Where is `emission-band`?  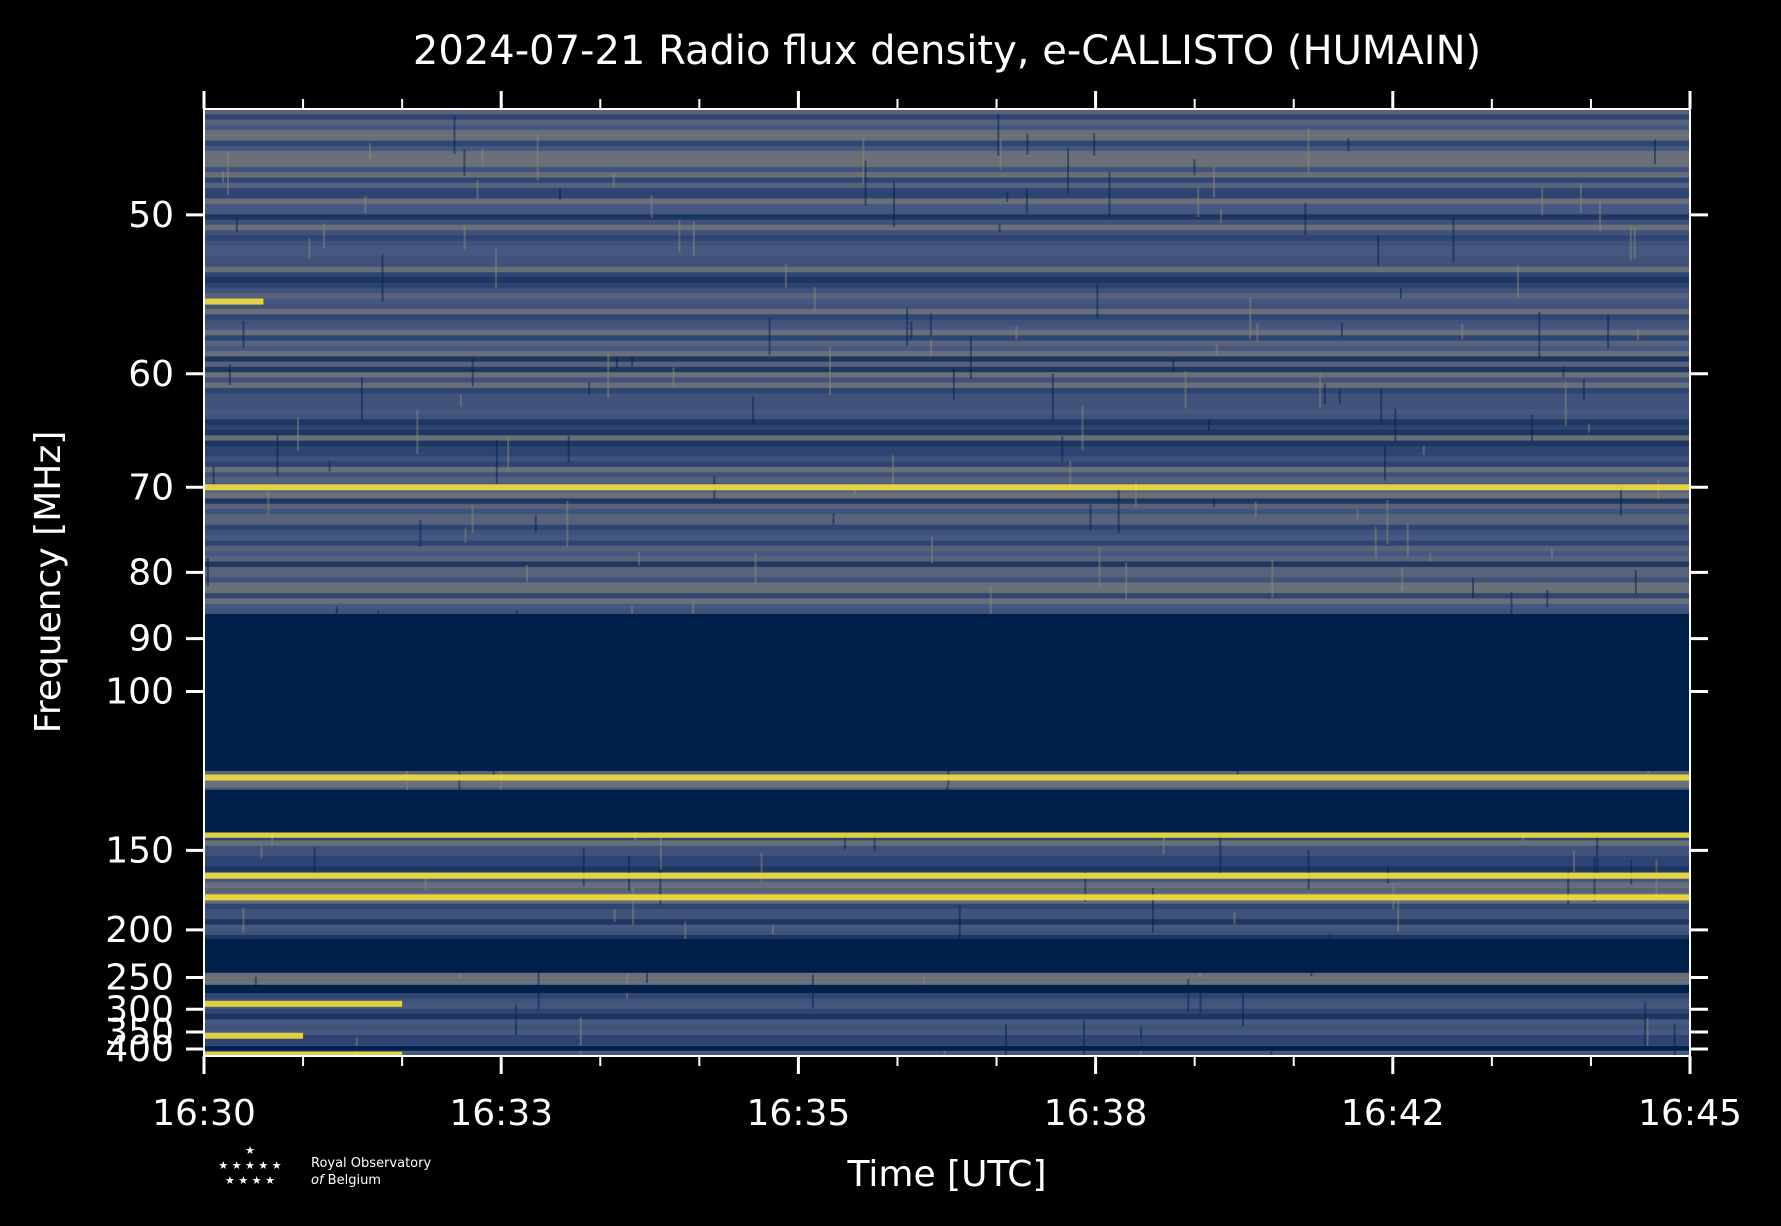 emission-band is located at coordinates (303, 1053).